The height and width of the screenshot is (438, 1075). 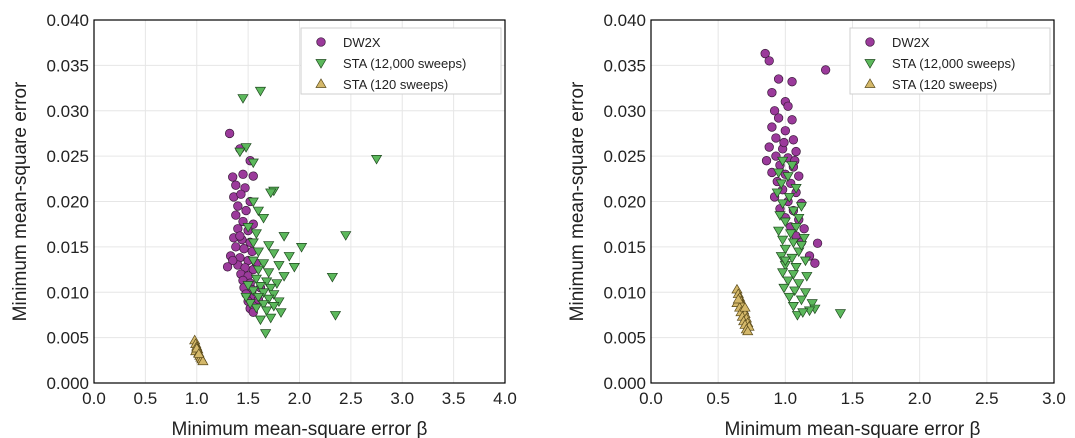 What do you see at coordinates (624, 247) in the screenshot?
I see `y-tick-label: 0.015` at bounding box center [624, 247].